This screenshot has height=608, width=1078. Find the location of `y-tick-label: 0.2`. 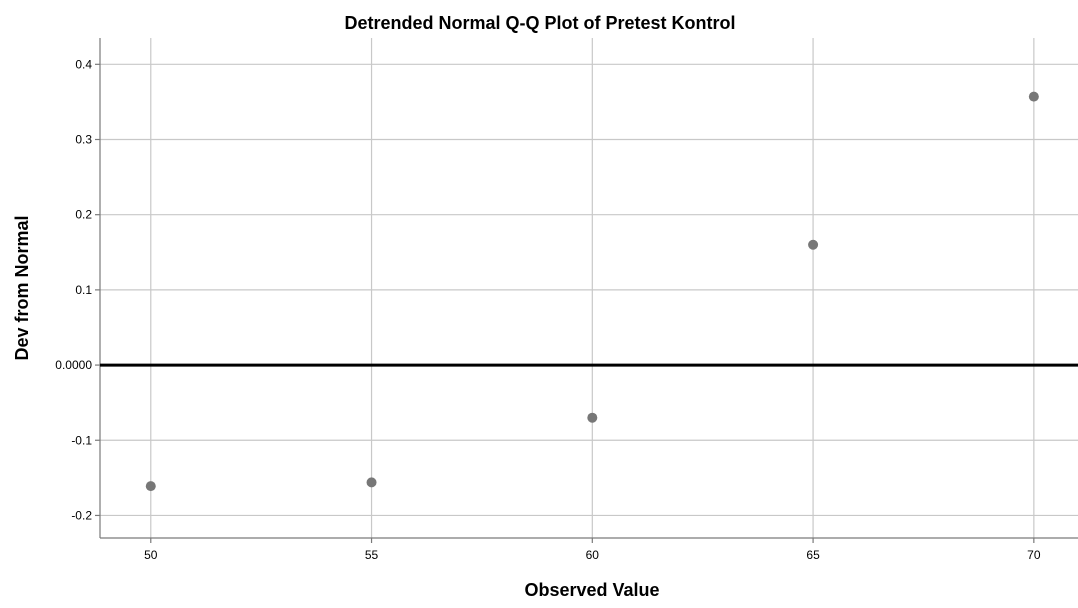

y-tick-label: 0.2 is located at coordinates (83, 215).